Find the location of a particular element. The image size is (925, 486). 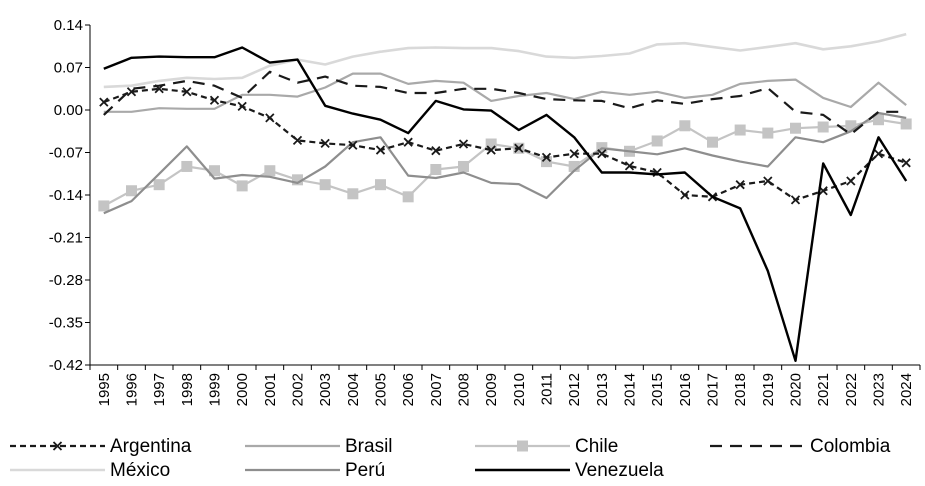

x-tick-label: 1995 is located at coordinates (104, 389).